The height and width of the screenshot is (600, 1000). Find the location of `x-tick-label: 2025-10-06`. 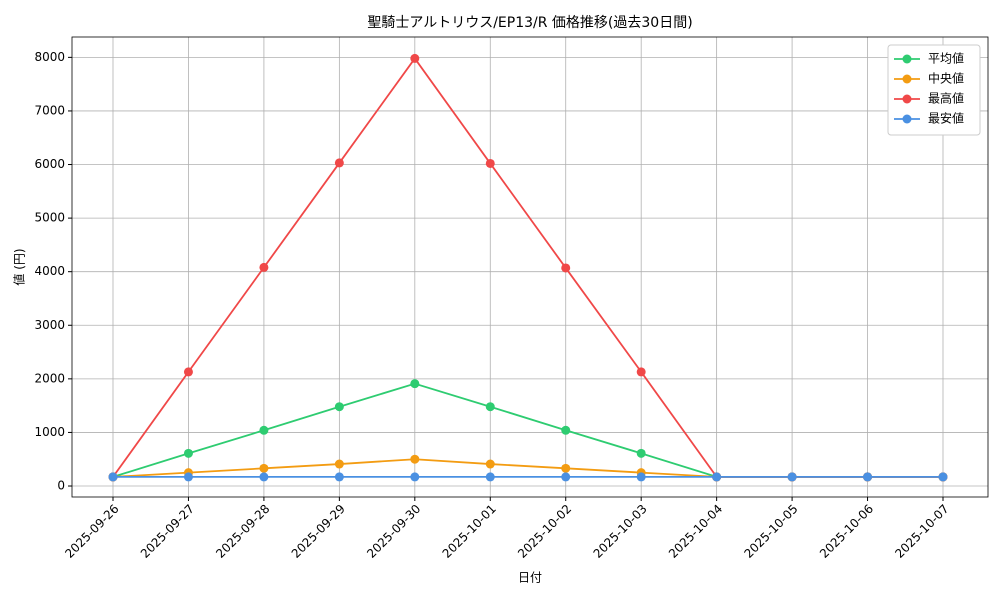

x-tick-label: 2025-10-06 is located at coordinates (846, 531).